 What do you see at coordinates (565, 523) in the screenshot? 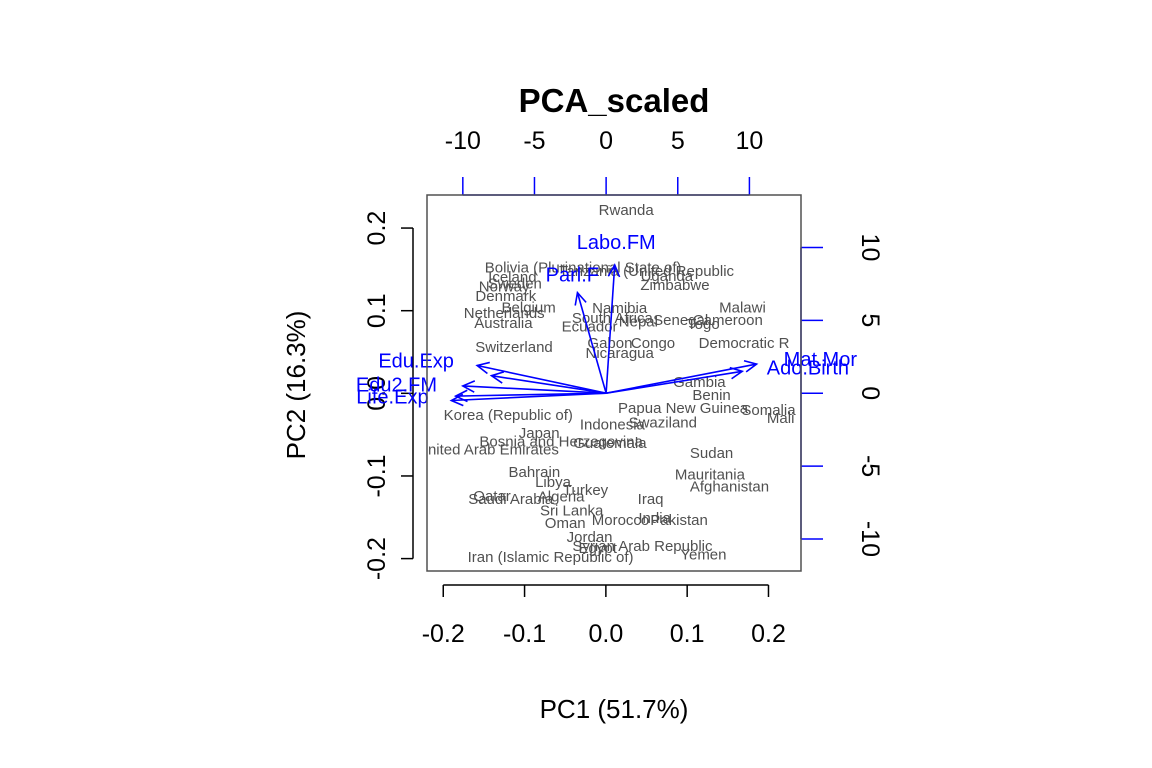
I see `observation-label: Oman` at bounding box center [565, 523].